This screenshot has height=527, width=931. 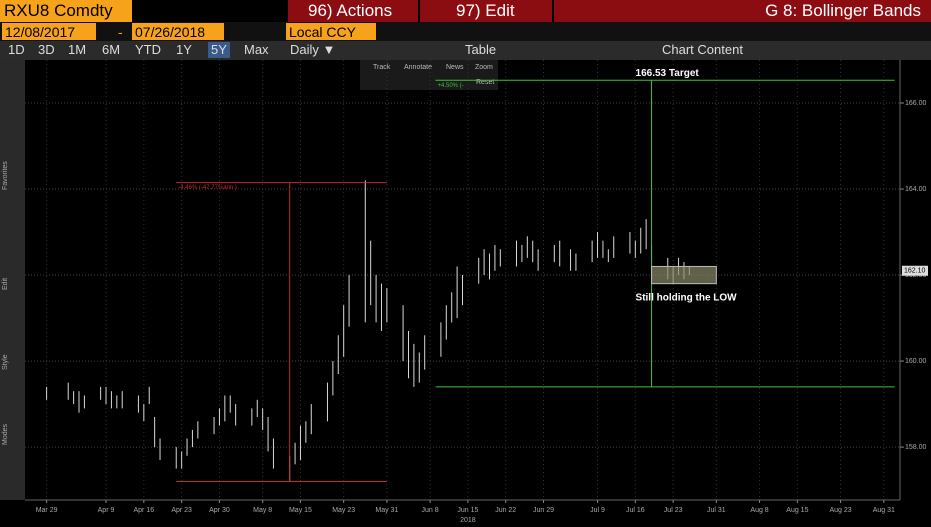 What do you see at coordinates (455, 67) in the screenshot?
I see `chart-tool: News` at bounding box center [455, 67].